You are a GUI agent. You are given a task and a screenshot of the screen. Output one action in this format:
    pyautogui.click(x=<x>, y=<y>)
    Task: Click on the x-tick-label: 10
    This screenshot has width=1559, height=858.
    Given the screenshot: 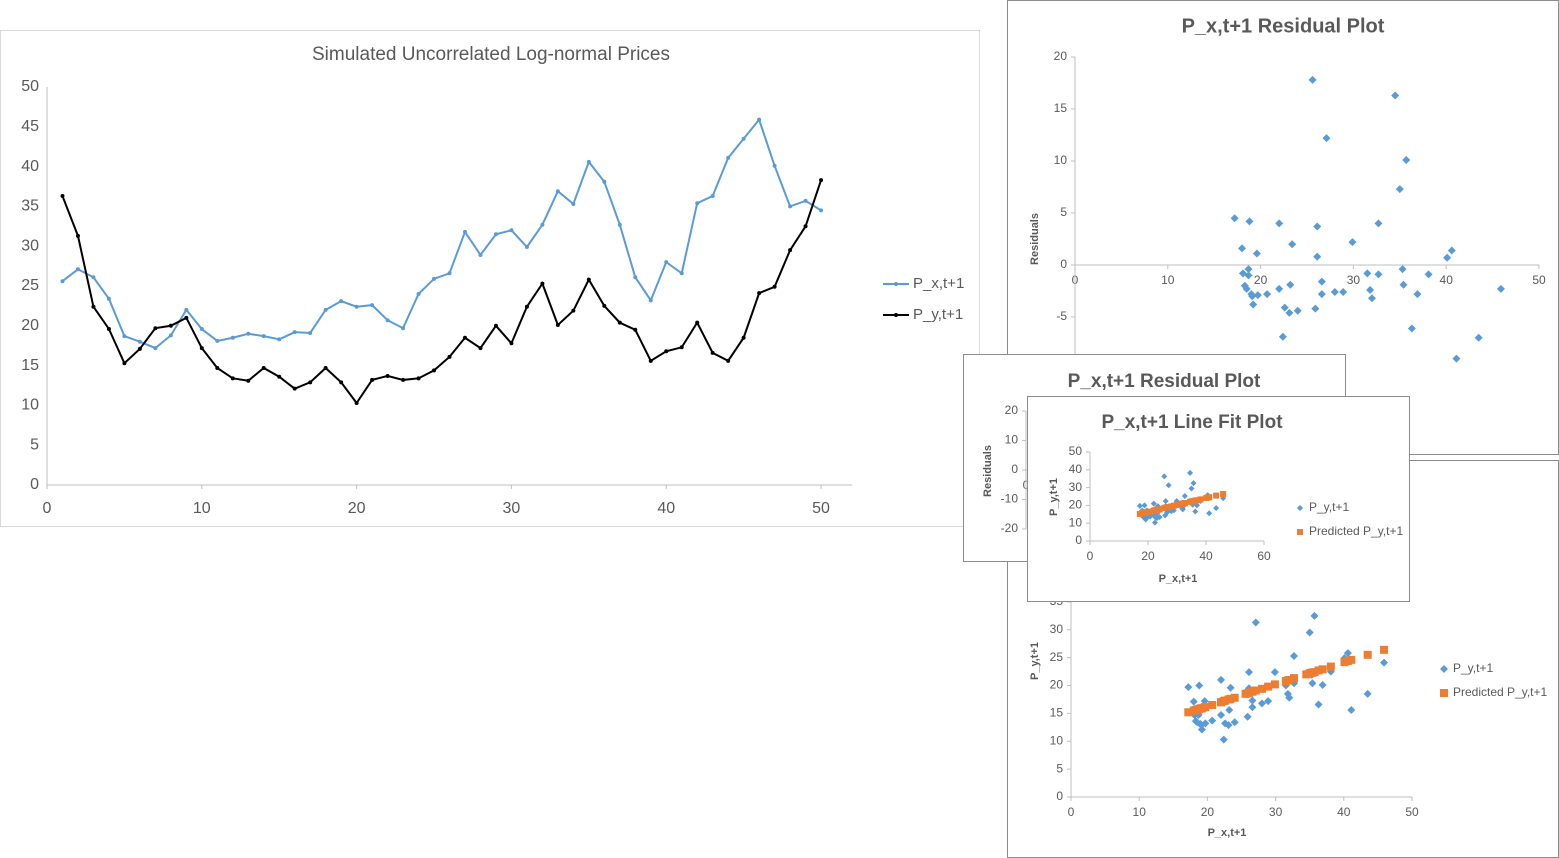 What is the action you would take?
    pyautogui.click(x=1140, y=812)
    